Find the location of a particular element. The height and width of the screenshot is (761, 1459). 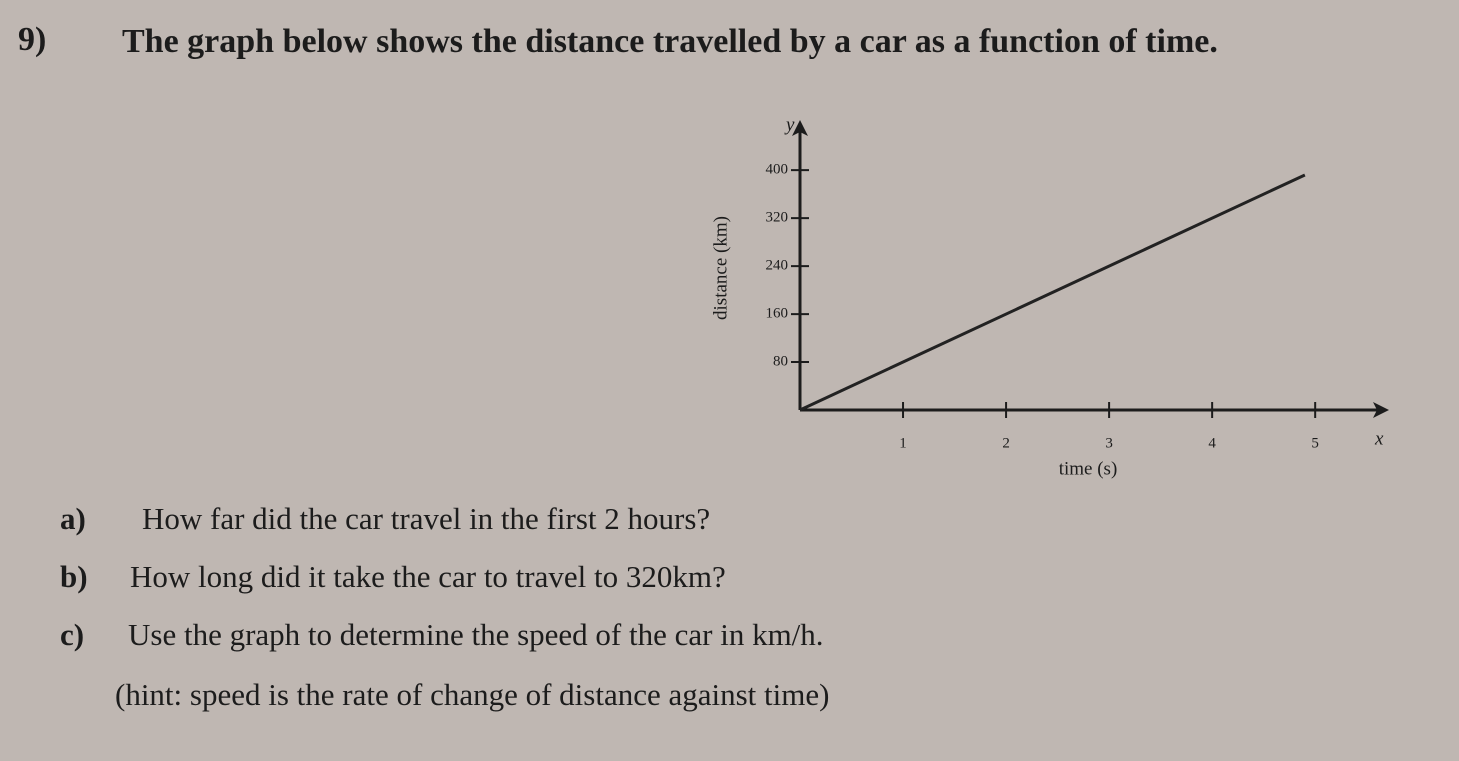

part-label: a) is located at coordinates (73, 518).